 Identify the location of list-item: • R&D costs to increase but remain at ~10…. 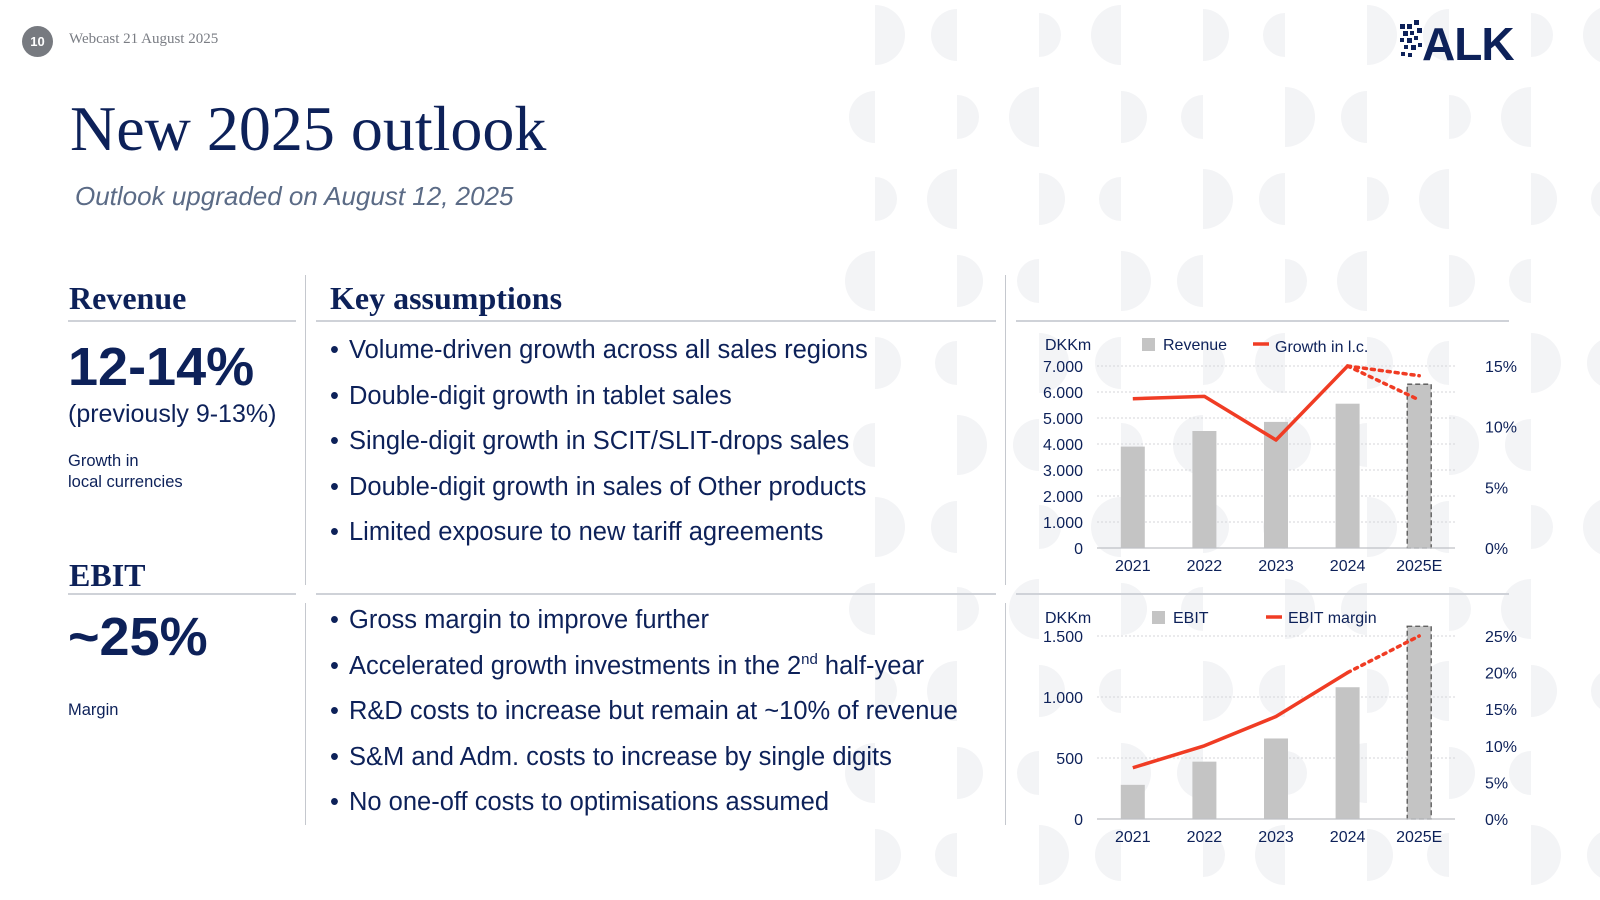
(644, 720).